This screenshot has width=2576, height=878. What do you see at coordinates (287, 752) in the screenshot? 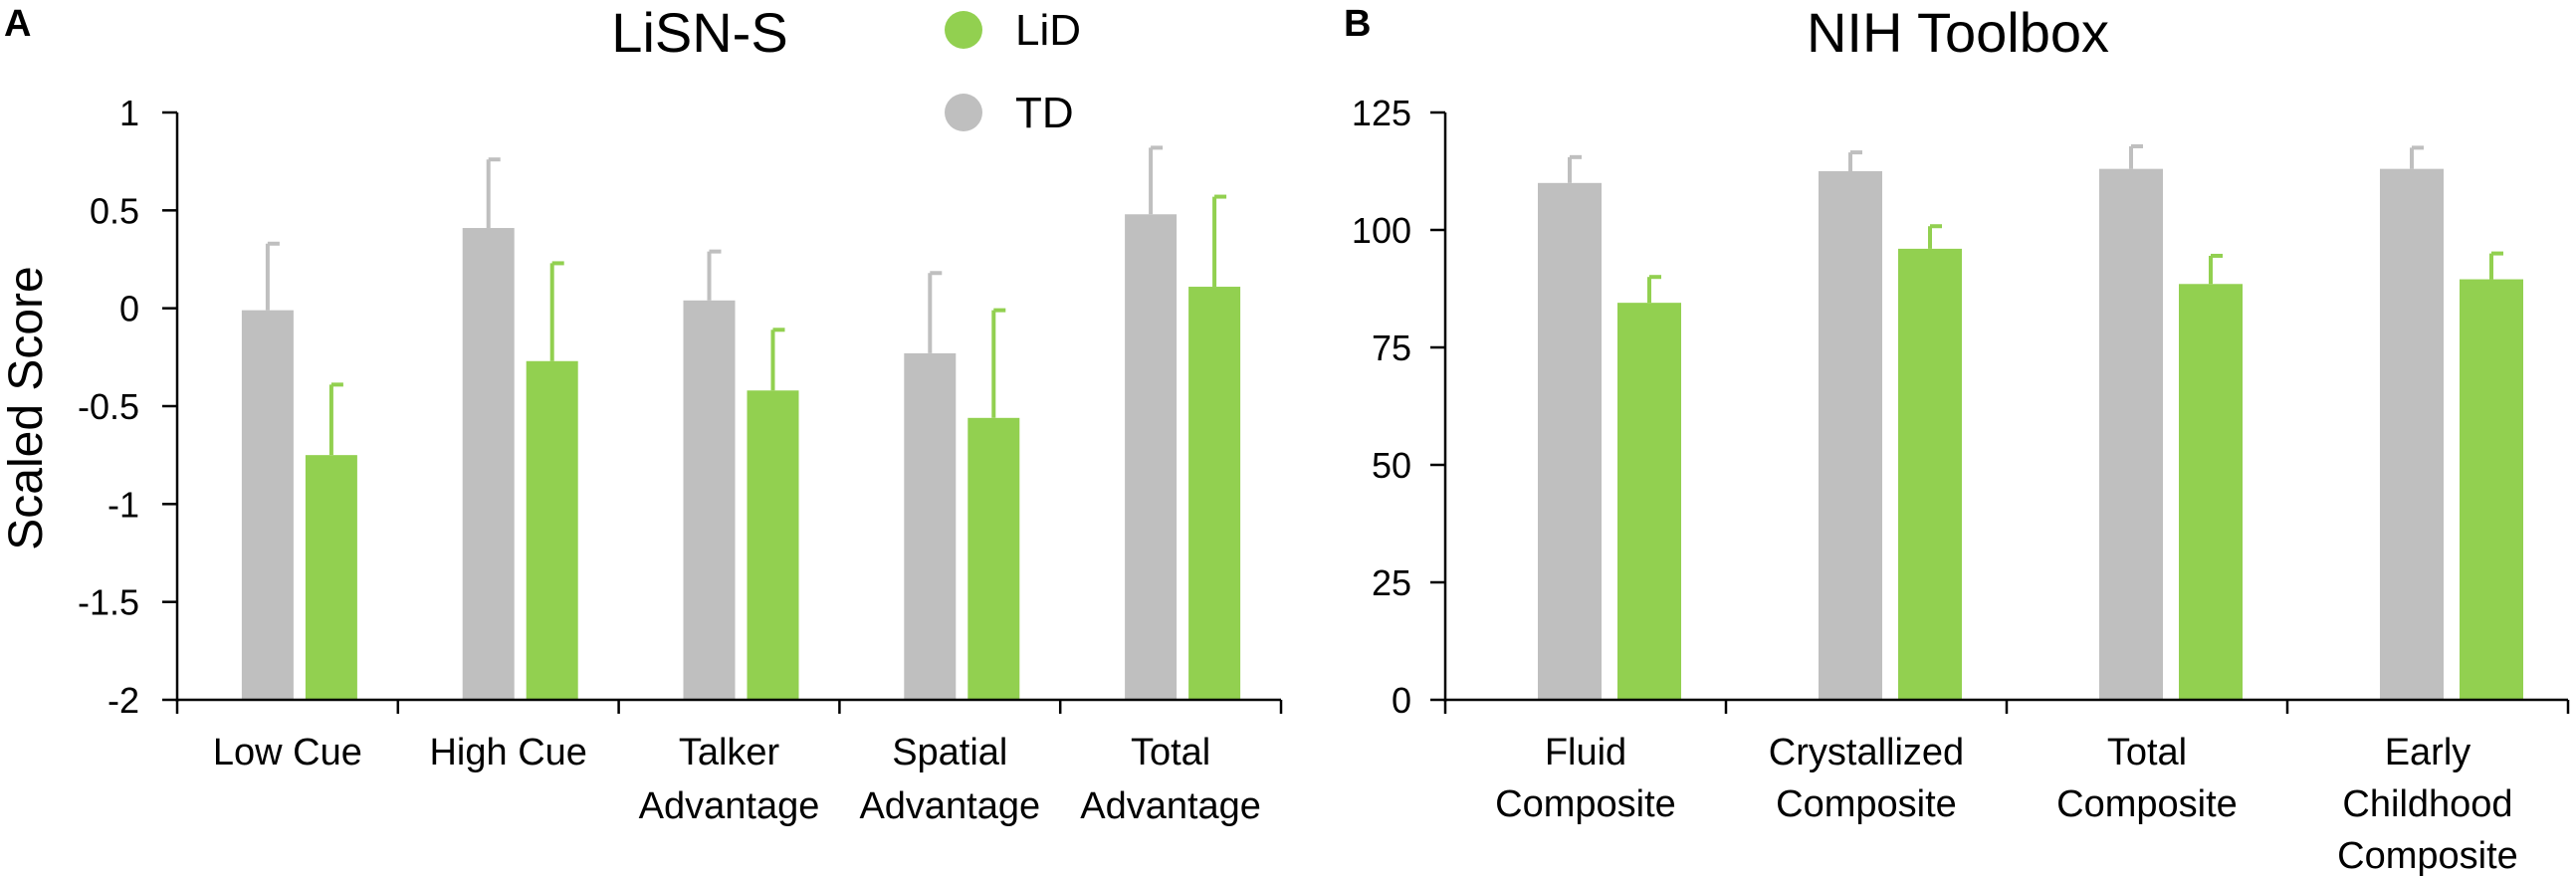
I see `category-label-0-0: Low Cue` at bounding box center [287, 752].